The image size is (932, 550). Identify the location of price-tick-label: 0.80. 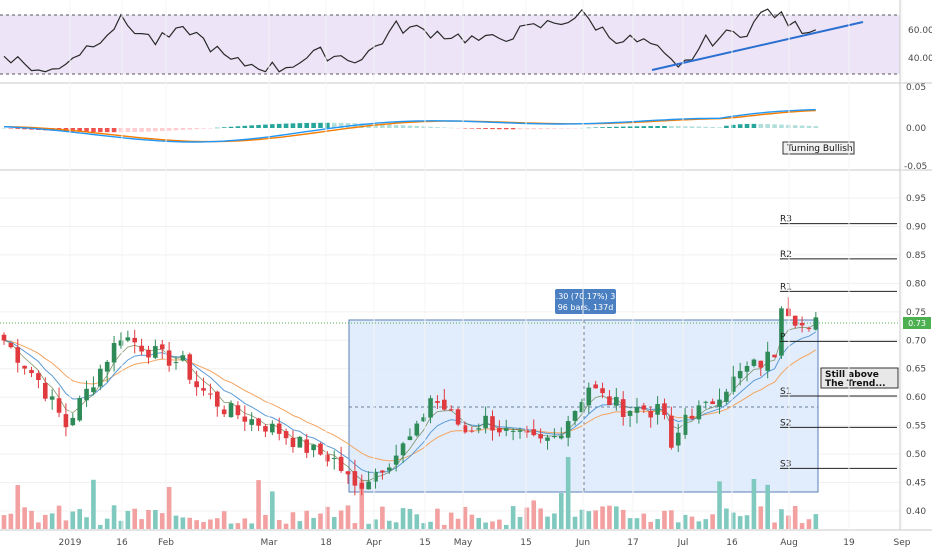
(916, 284).